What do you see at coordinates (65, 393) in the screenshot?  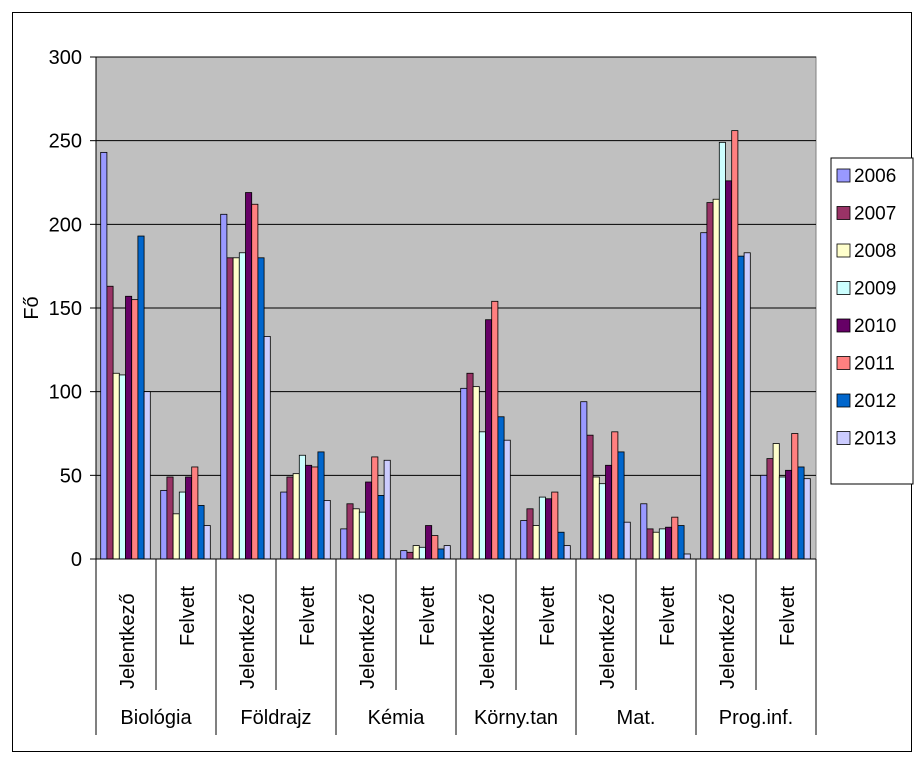 I see `y-tick-label: 100` at bounding box center [65, 393].